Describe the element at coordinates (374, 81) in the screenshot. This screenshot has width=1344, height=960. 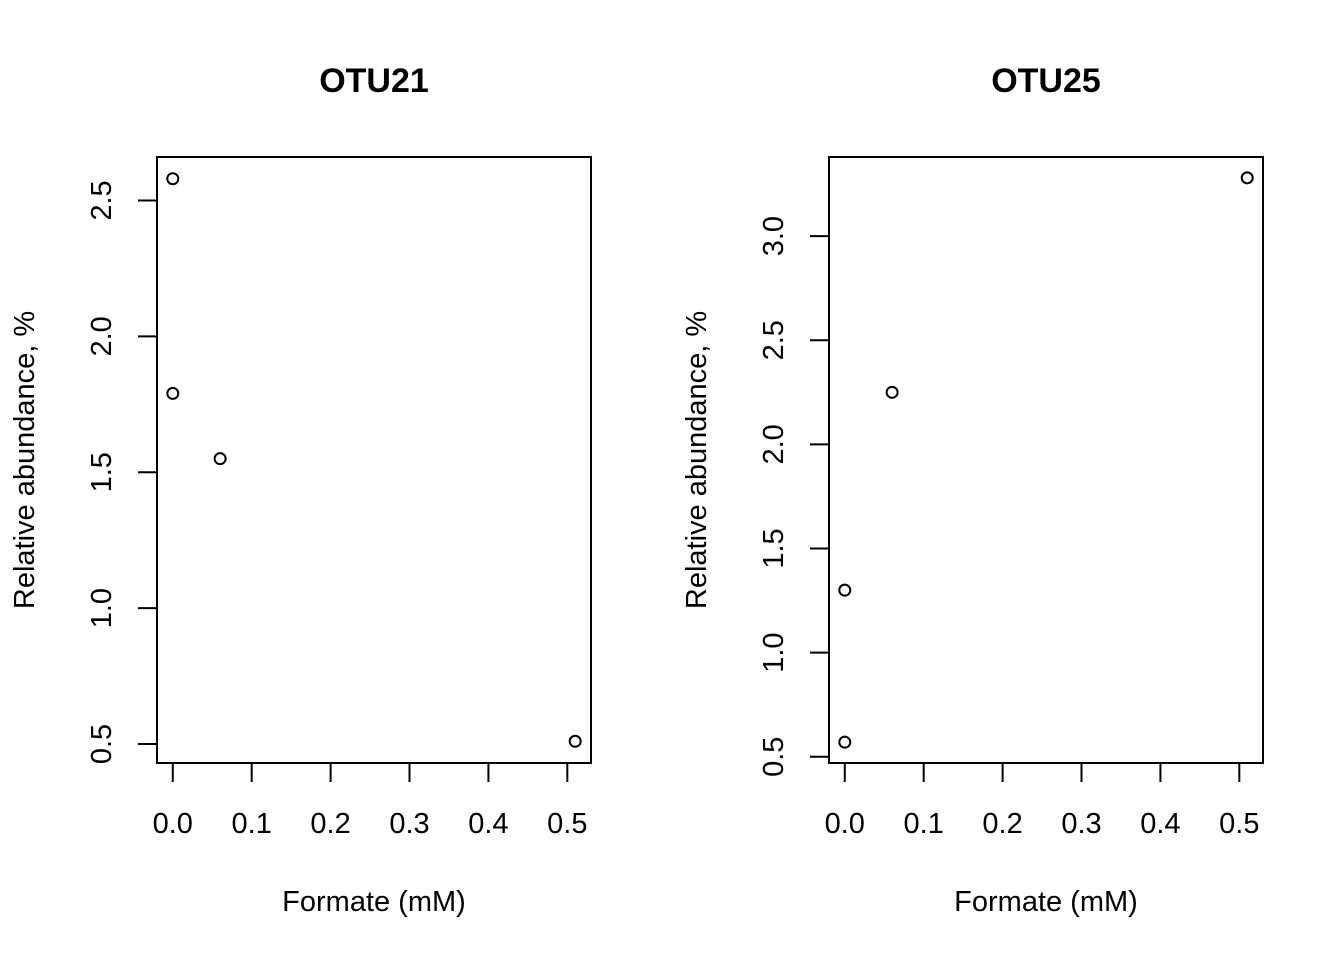
I see `panel-title: OTU21` at that location.